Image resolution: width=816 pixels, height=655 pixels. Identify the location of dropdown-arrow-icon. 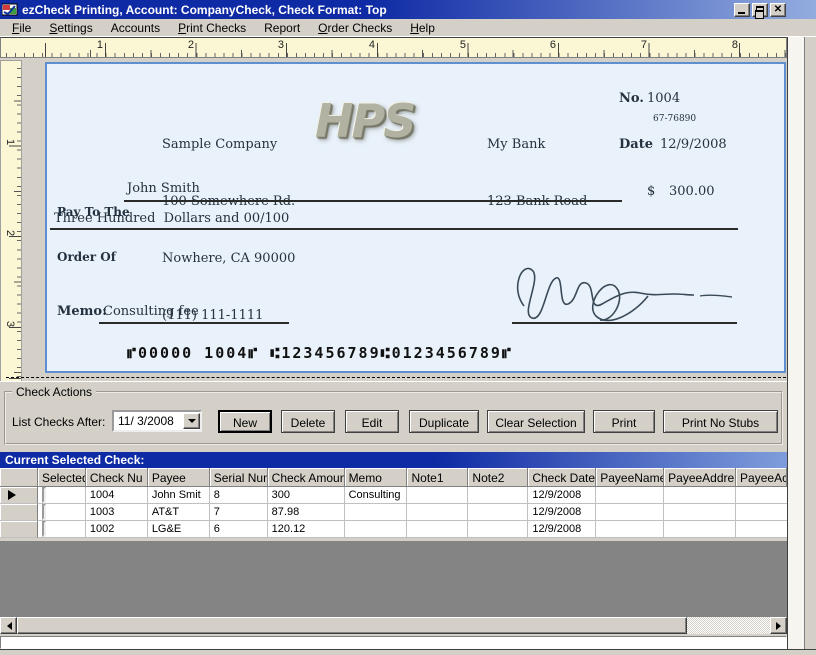
(191, 421).